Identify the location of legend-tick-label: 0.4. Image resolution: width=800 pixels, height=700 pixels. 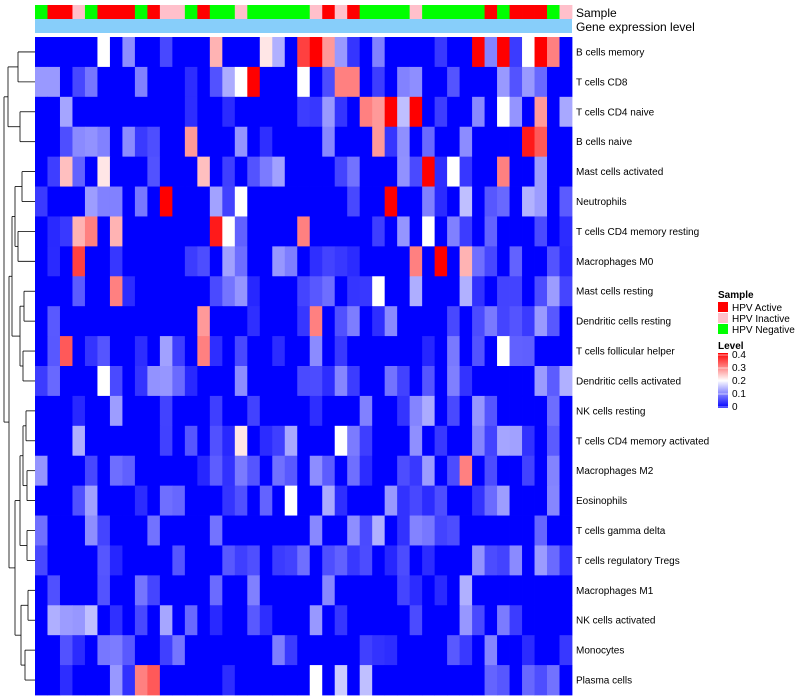
(739, 355).